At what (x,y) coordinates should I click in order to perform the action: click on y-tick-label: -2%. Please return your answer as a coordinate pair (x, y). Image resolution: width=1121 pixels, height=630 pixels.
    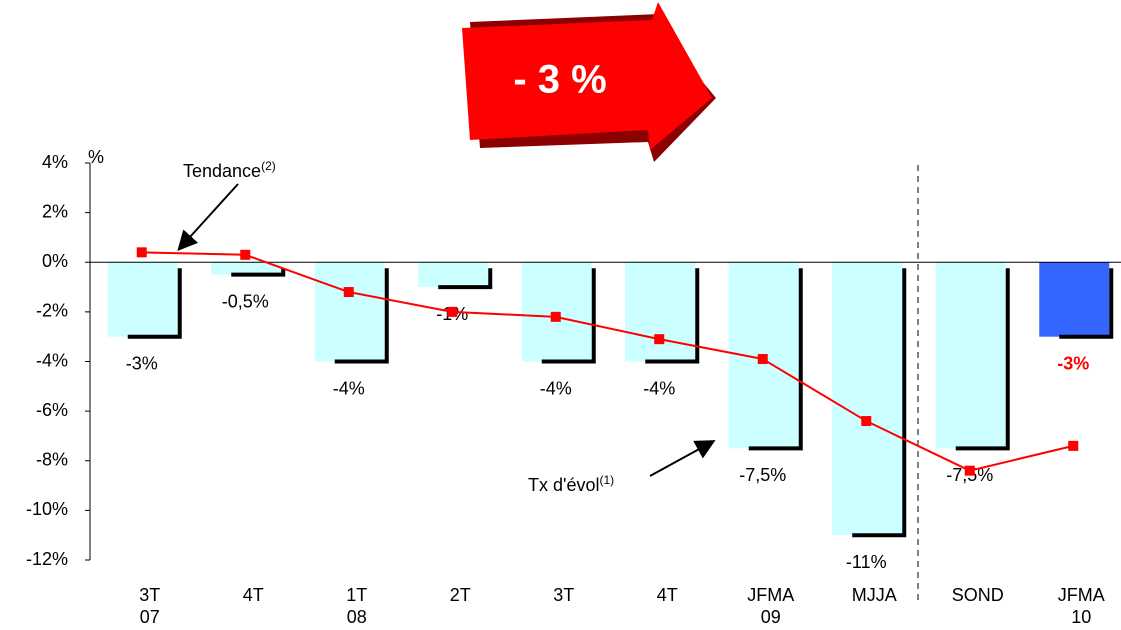
    Looking at the image, I should click on (52, 311).